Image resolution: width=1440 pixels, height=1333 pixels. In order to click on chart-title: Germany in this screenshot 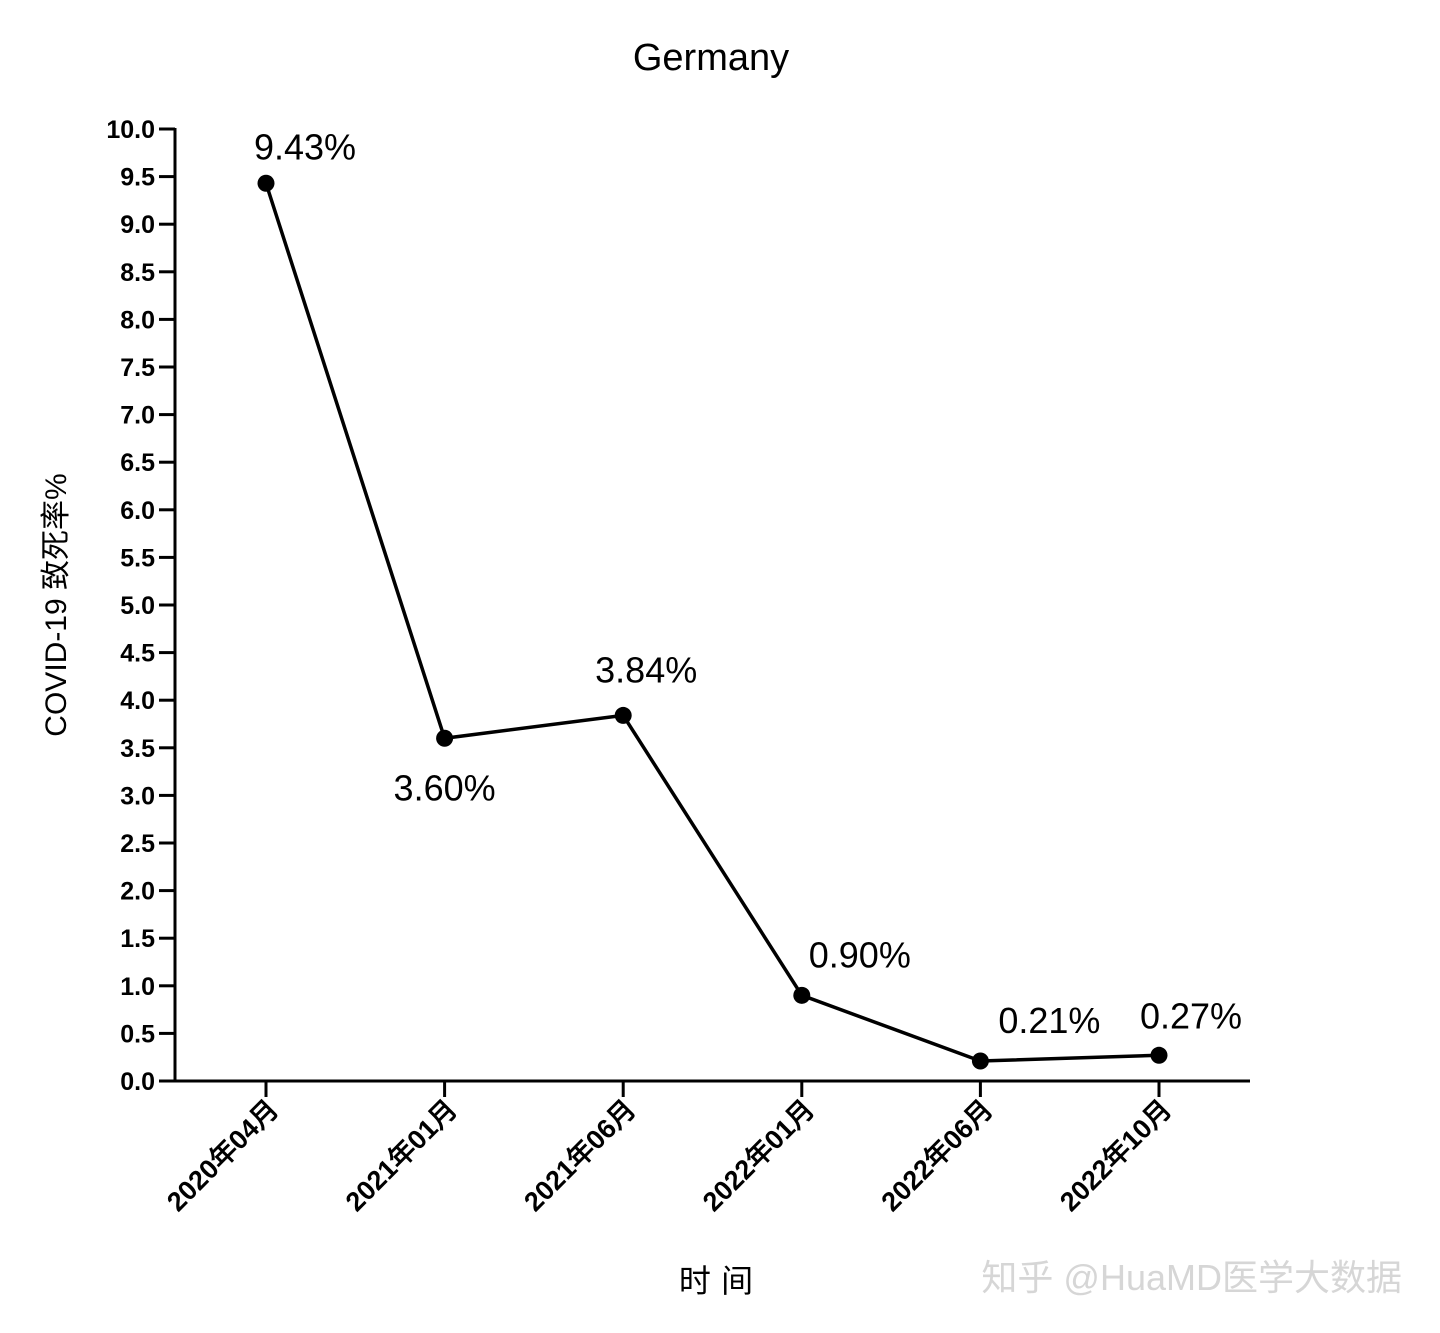, I will do `click(711, 58)`.